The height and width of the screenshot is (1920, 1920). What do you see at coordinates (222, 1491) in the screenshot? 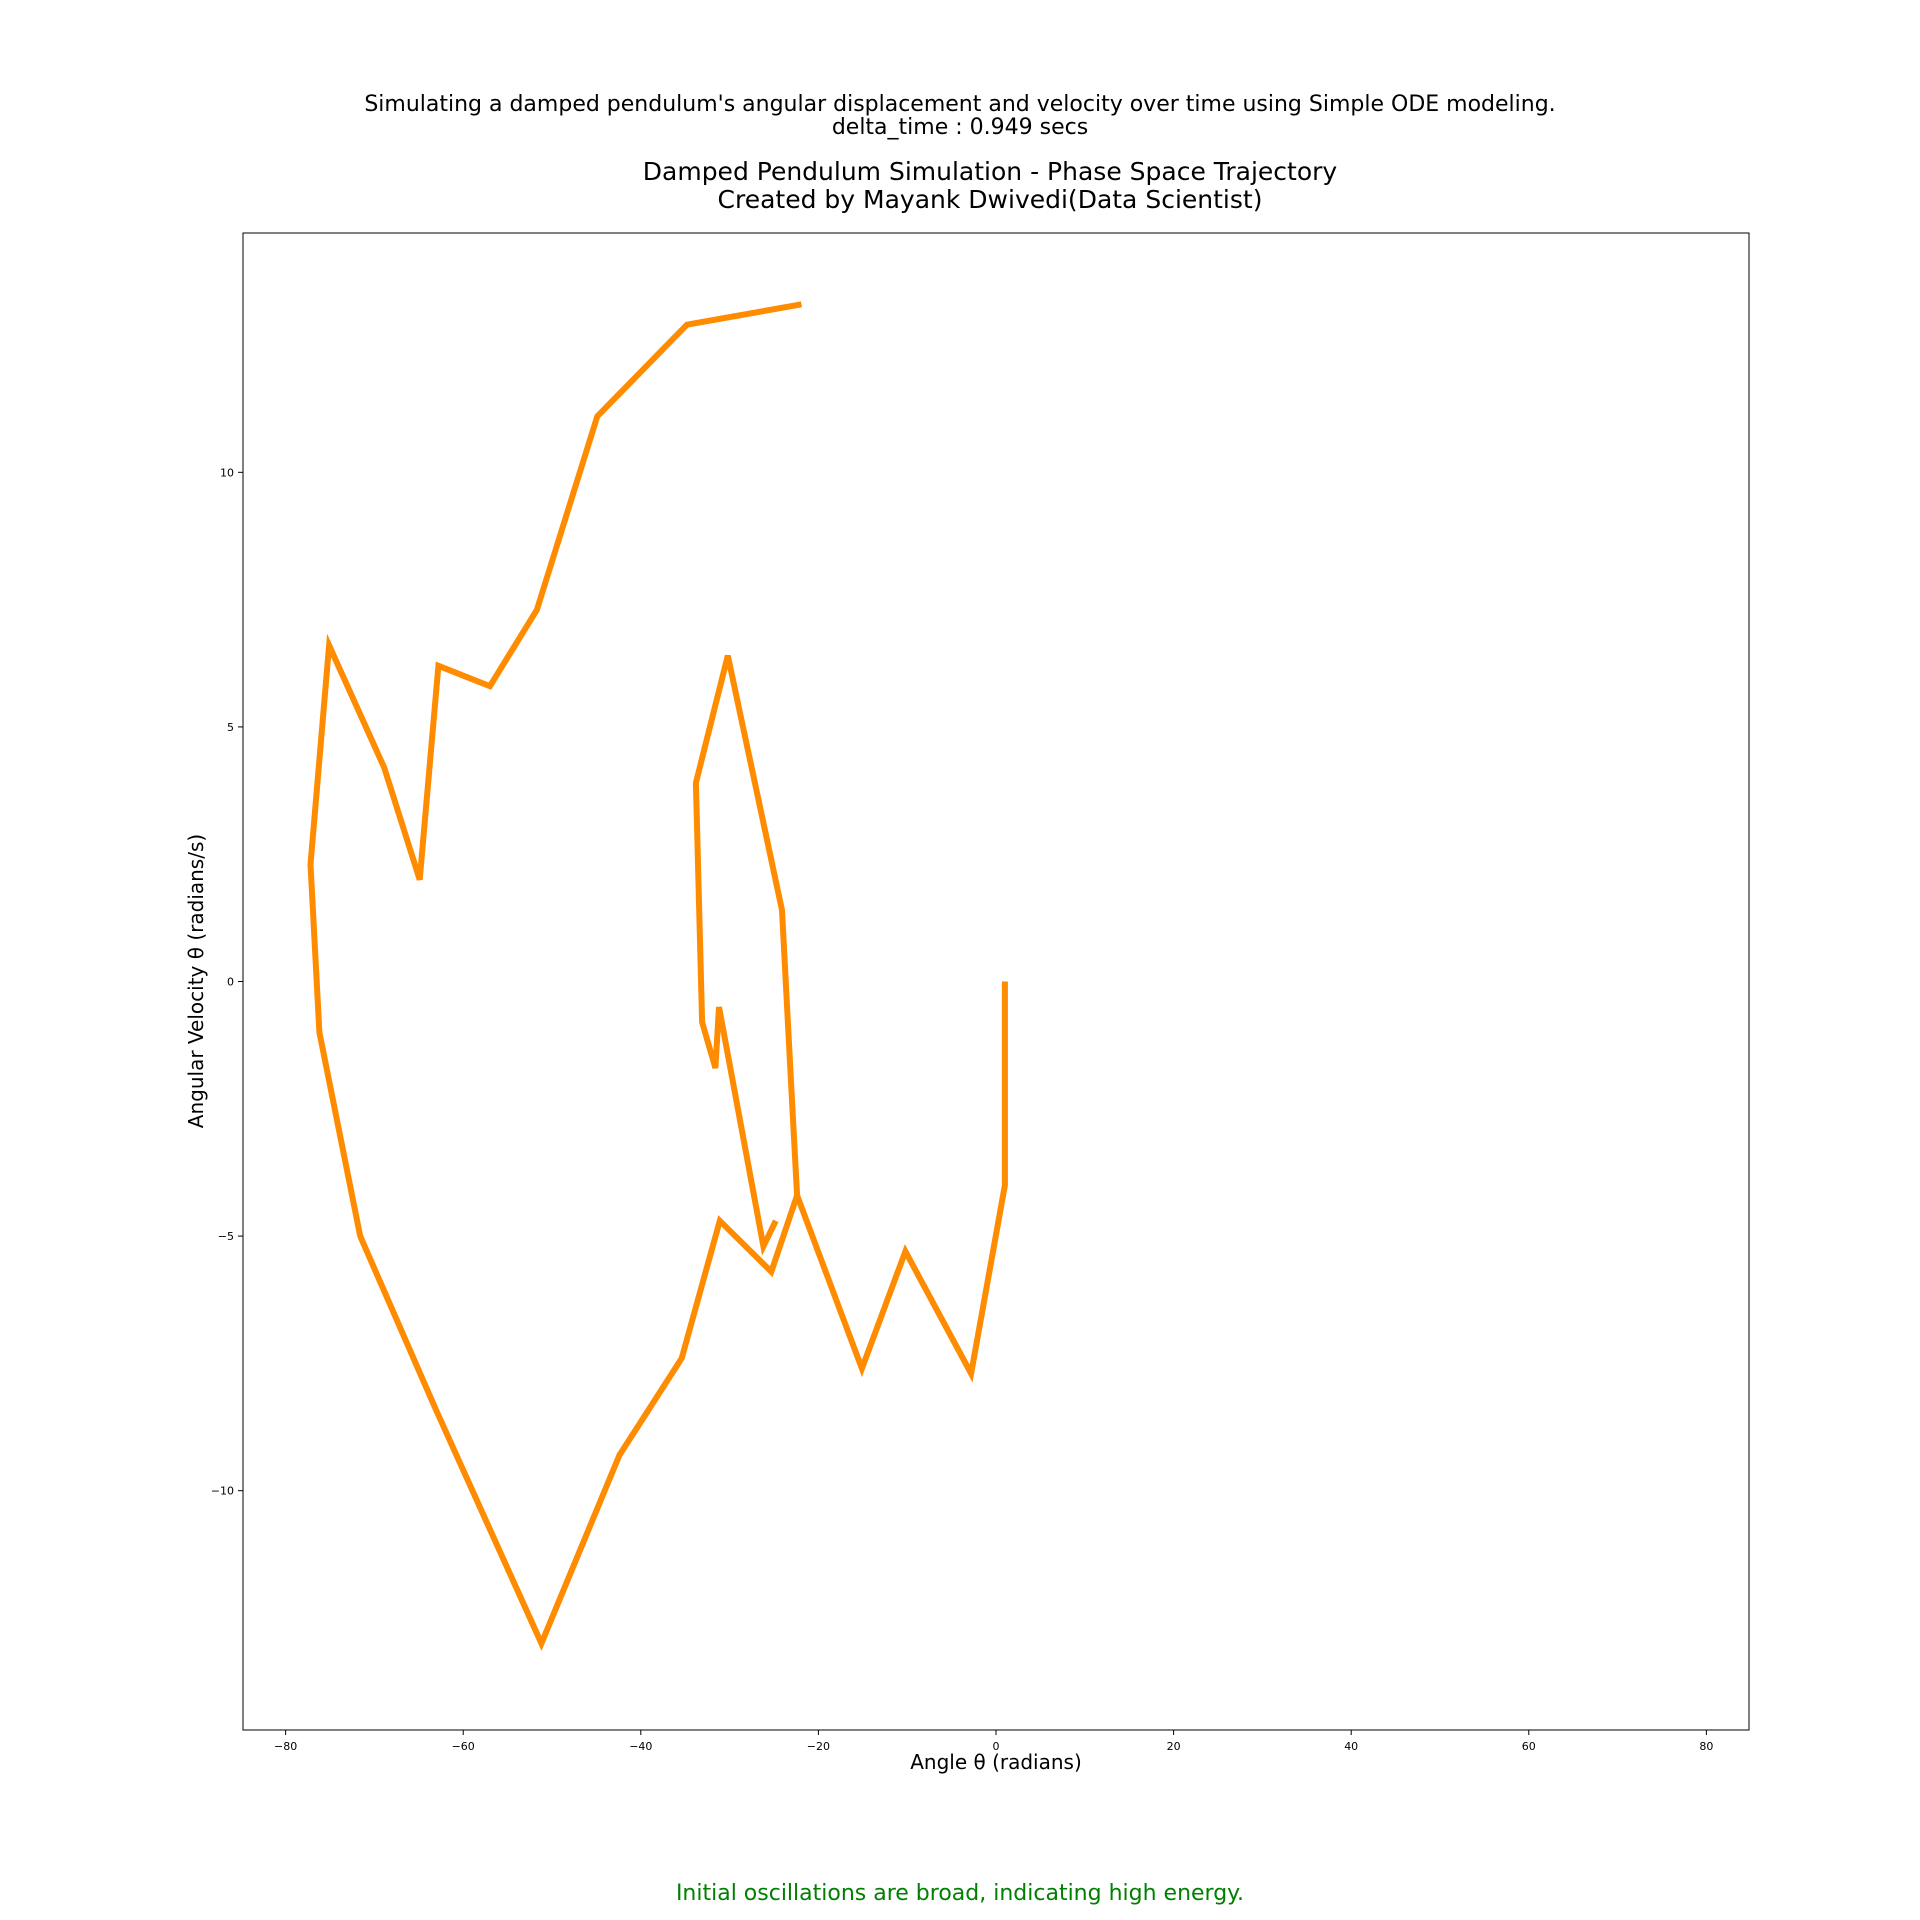
I see `y-tick-label: −10` at bounding box center [222, 1491].